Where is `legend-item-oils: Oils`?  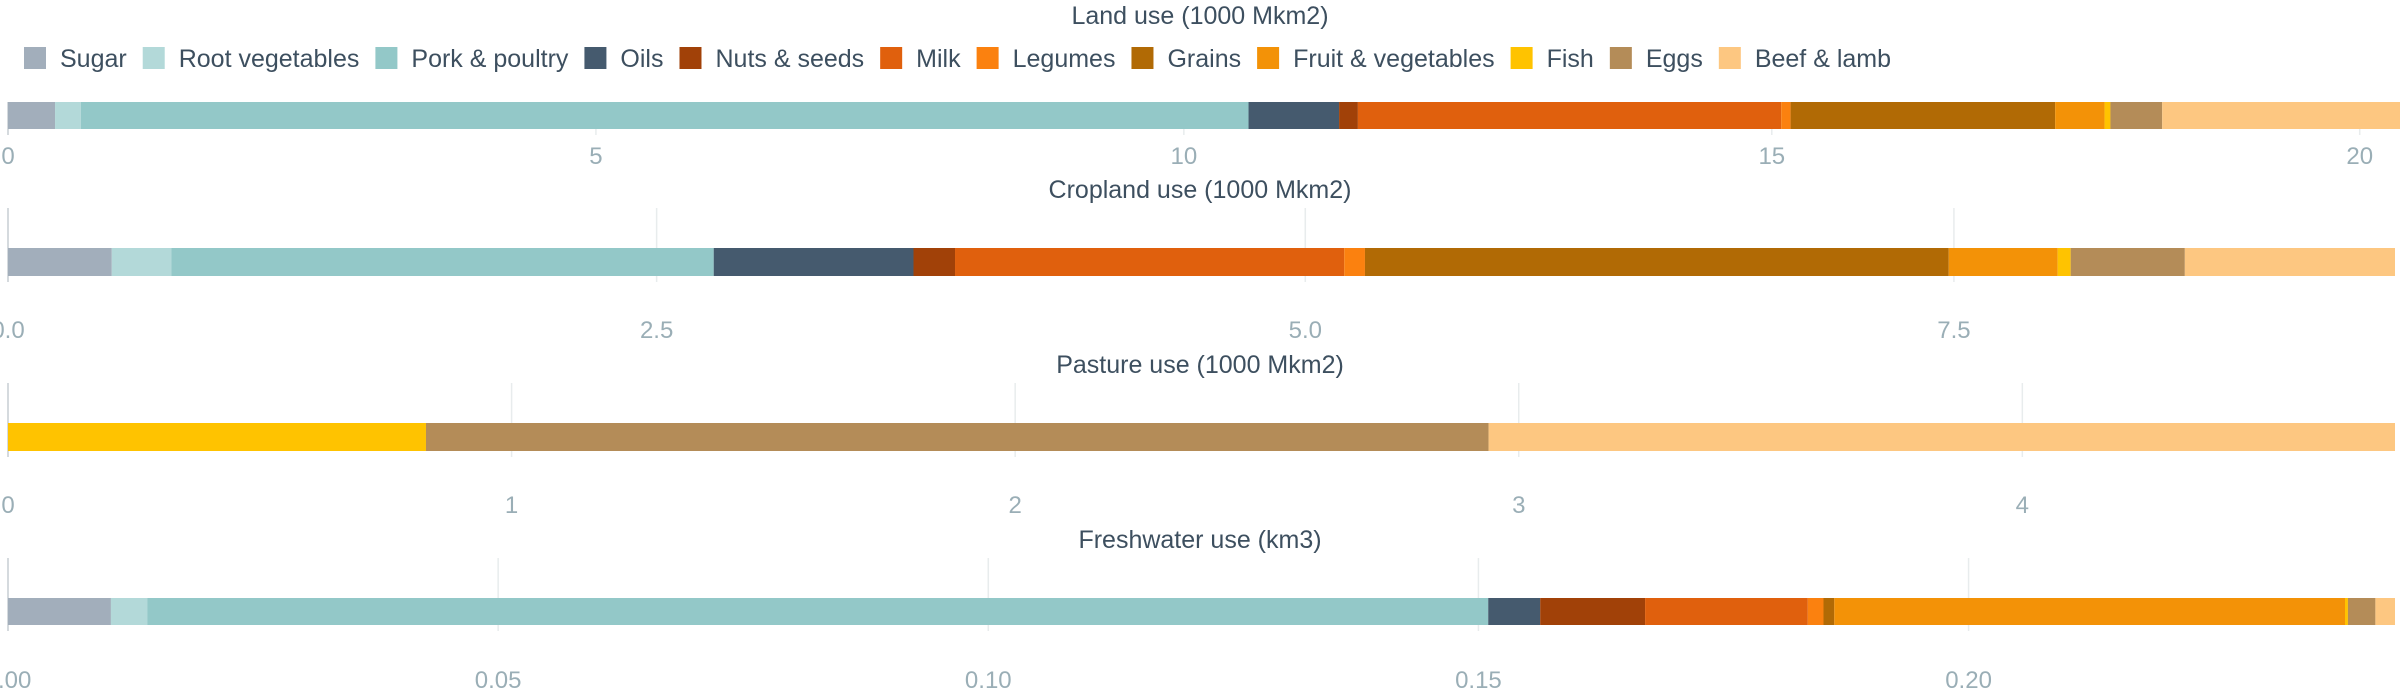 legend-item-oils: Oils is located at coordinates (623, 59).